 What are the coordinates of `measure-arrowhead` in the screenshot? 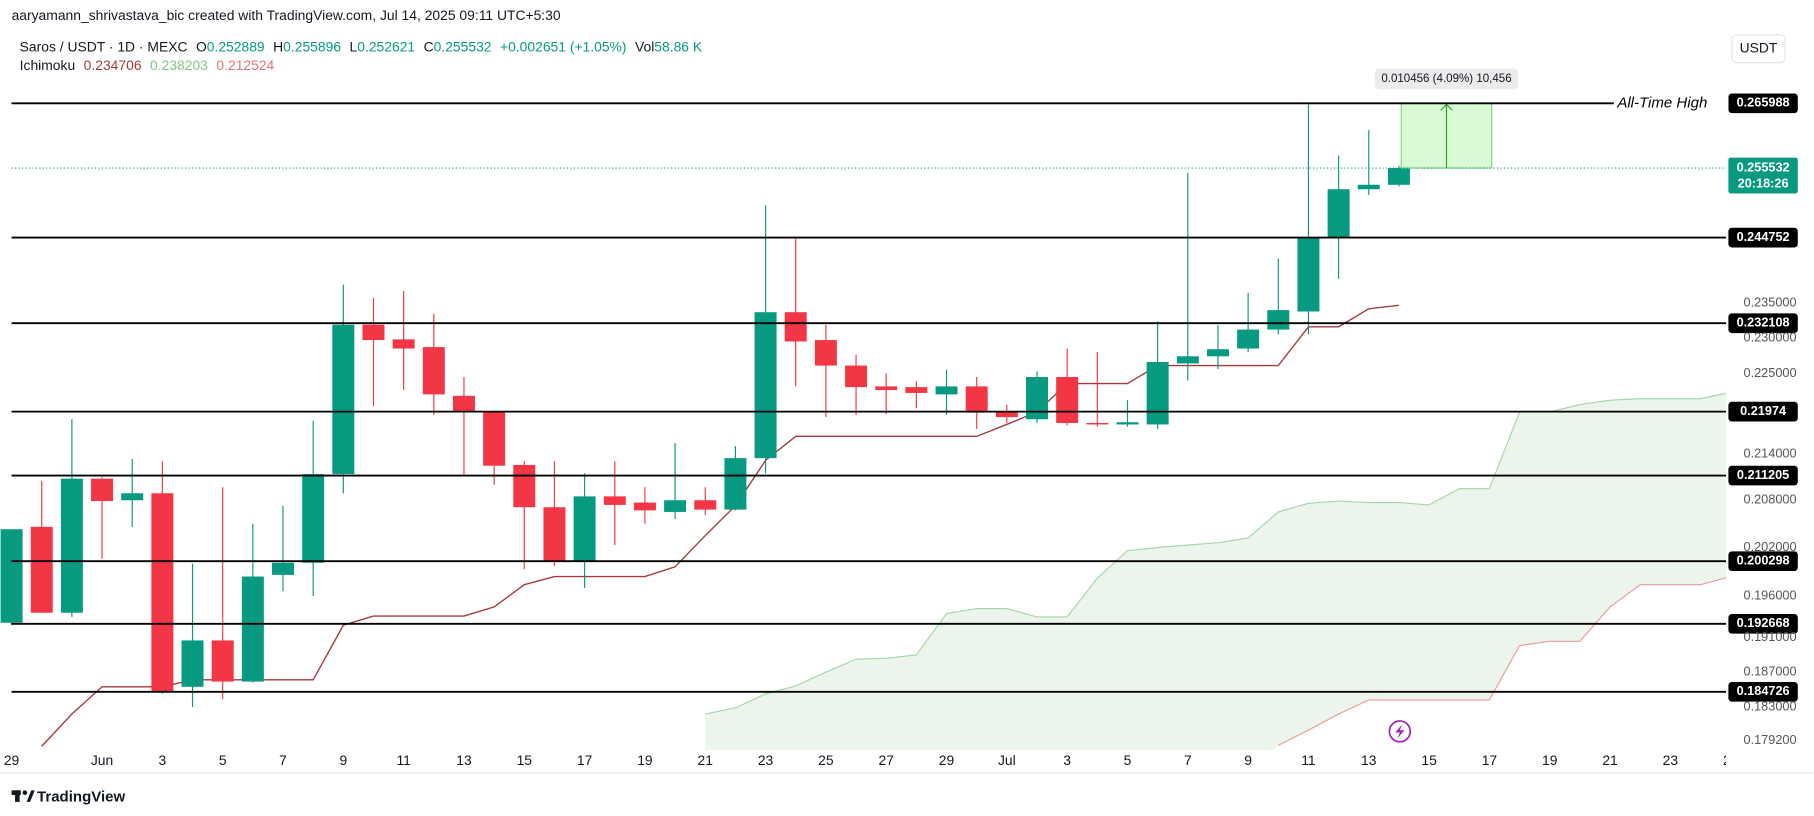 It's located at (1446, 107).